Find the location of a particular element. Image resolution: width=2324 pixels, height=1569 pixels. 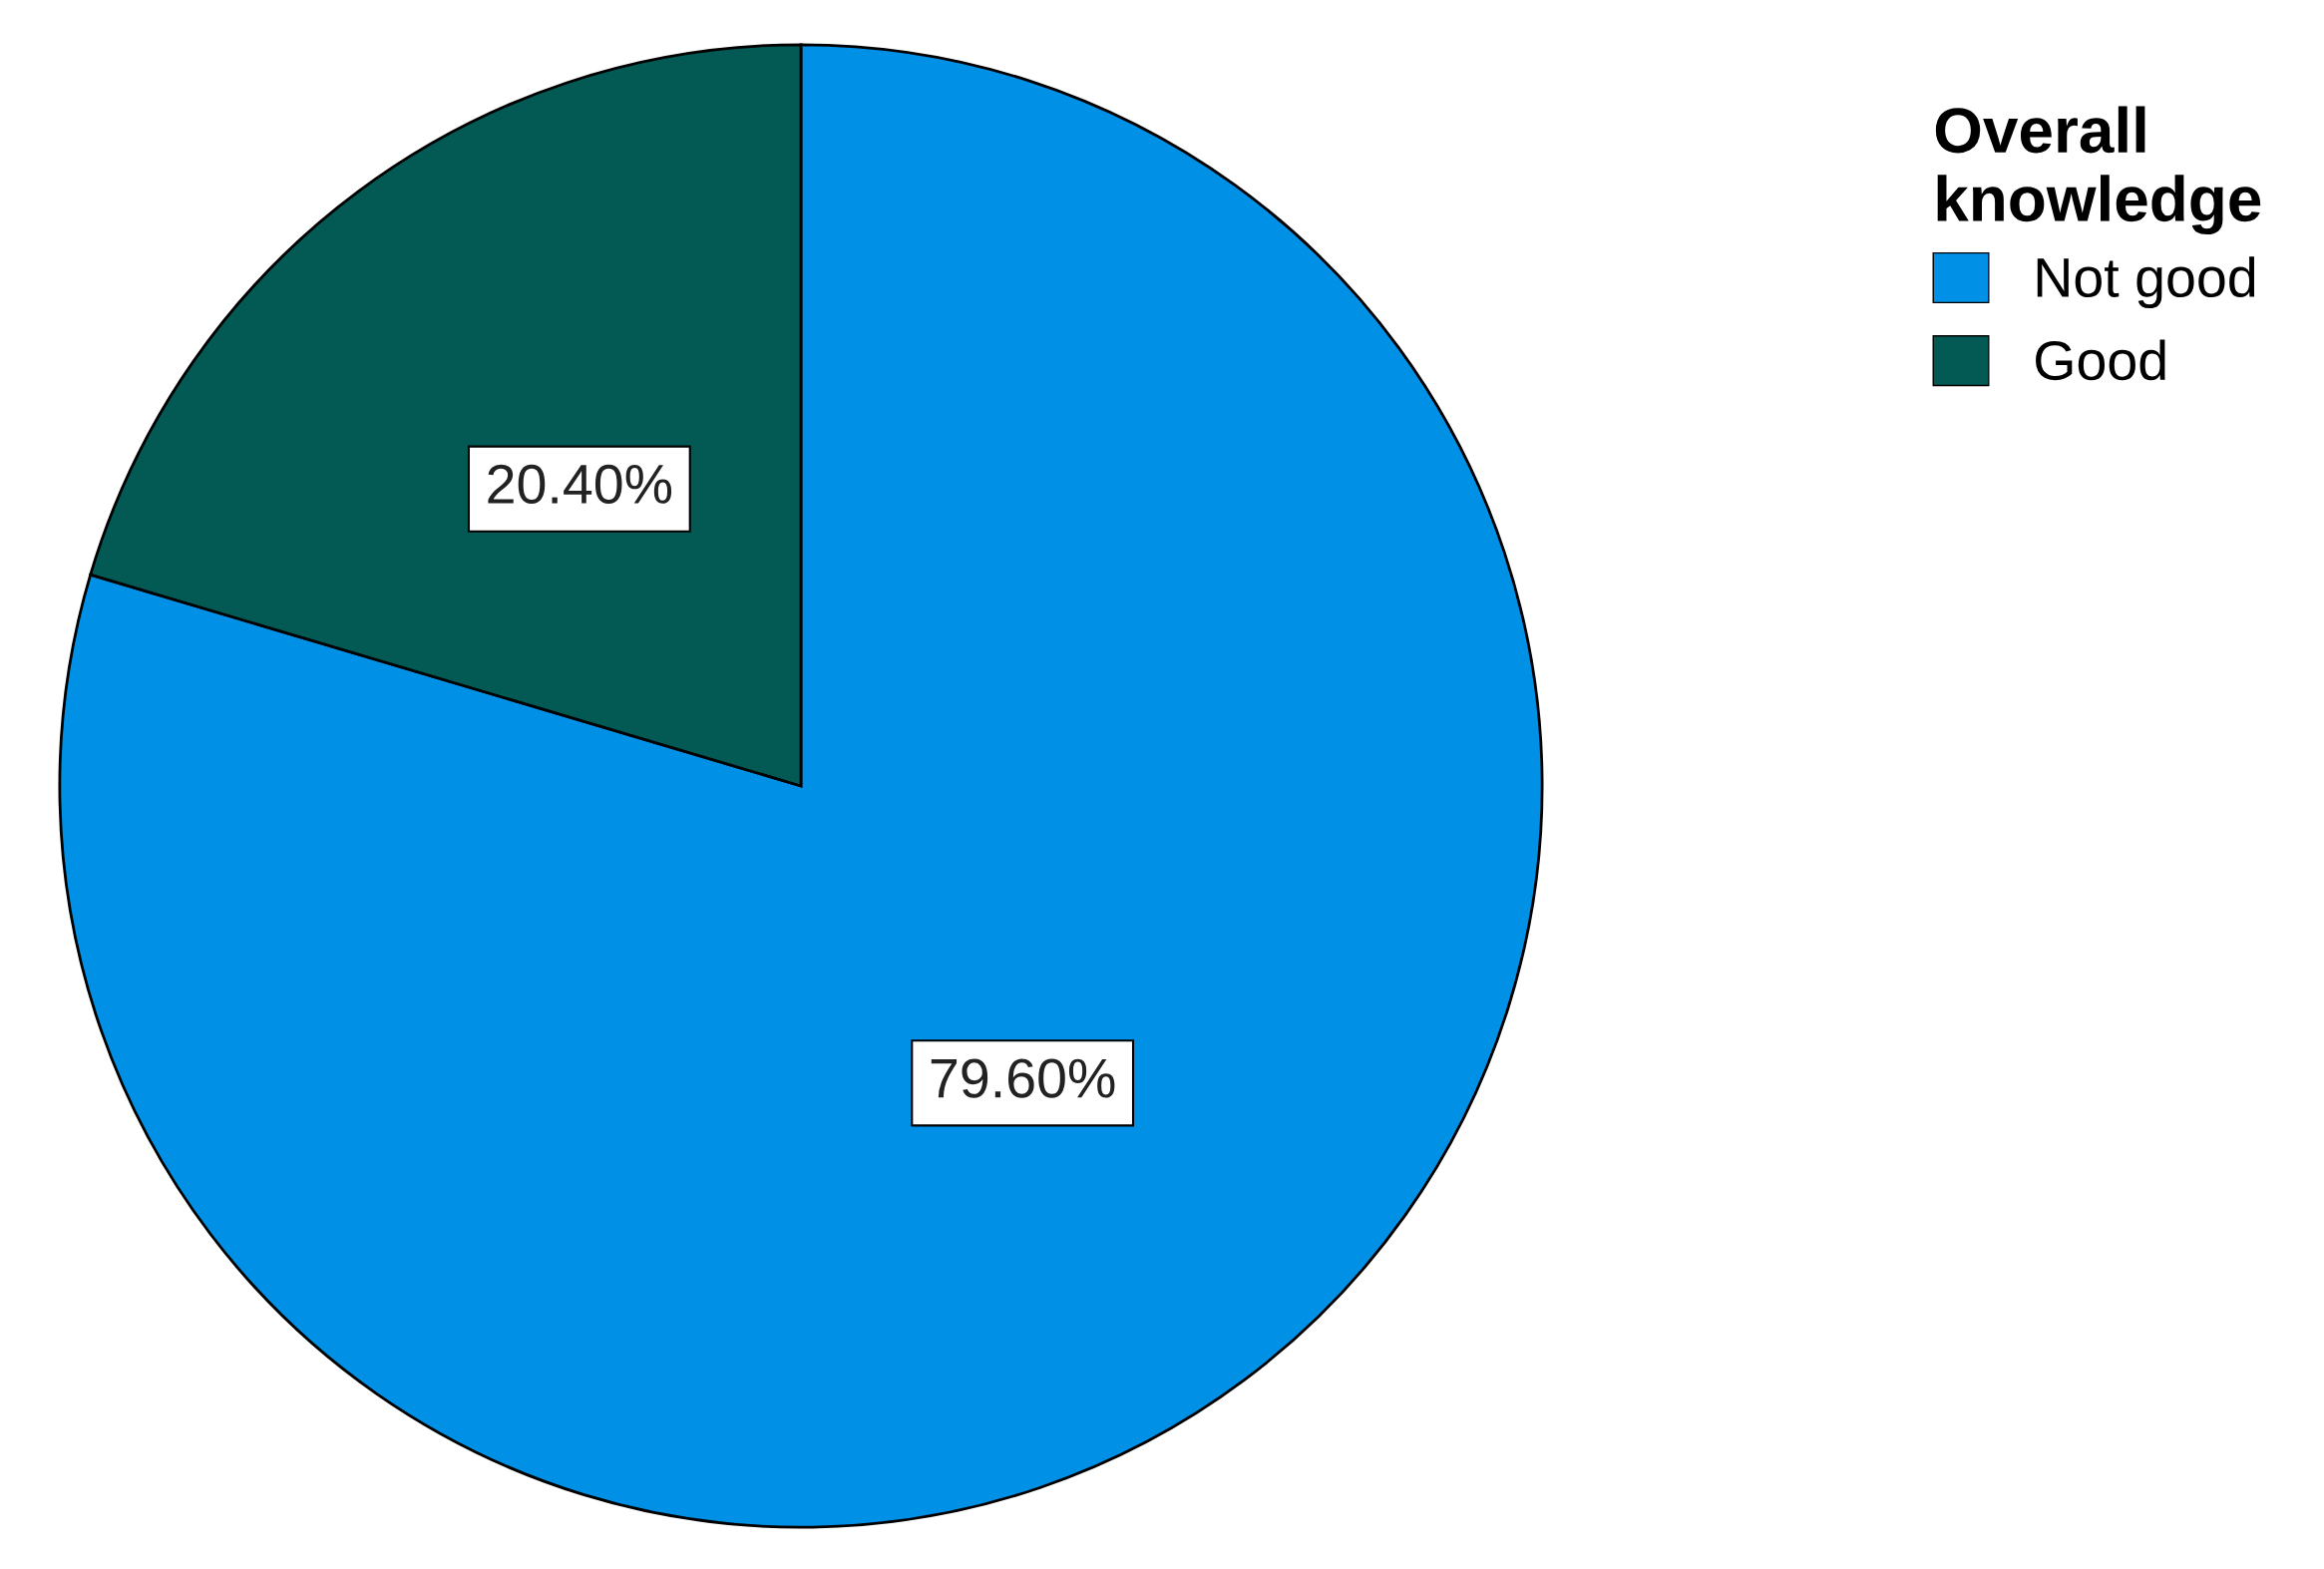

legend-title: Overall knowledge is located at coordinates (2098, 170).